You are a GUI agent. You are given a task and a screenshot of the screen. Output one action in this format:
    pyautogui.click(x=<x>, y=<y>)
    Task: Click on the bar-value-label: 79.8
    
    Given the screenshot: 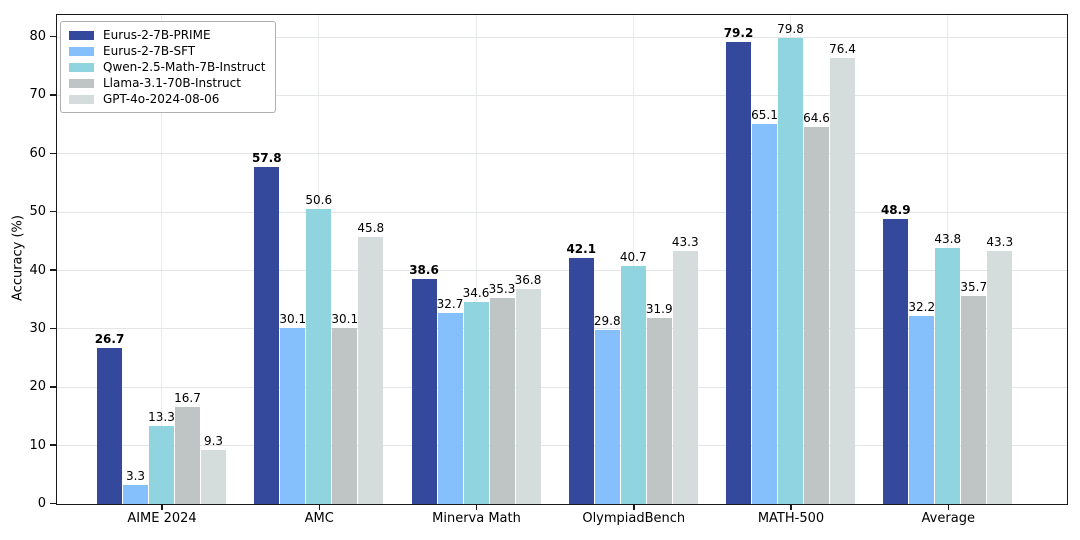 What is the action you would take?
    pyautogui.click(x=790, y=29)
    